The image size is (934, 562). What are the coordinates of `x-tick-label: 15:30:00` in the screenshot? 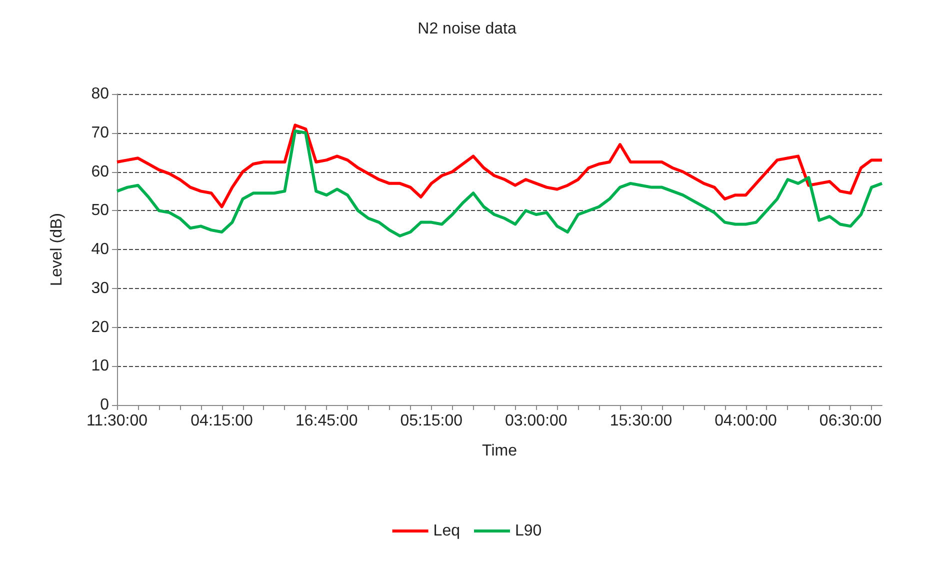 It's located at (641, 421).